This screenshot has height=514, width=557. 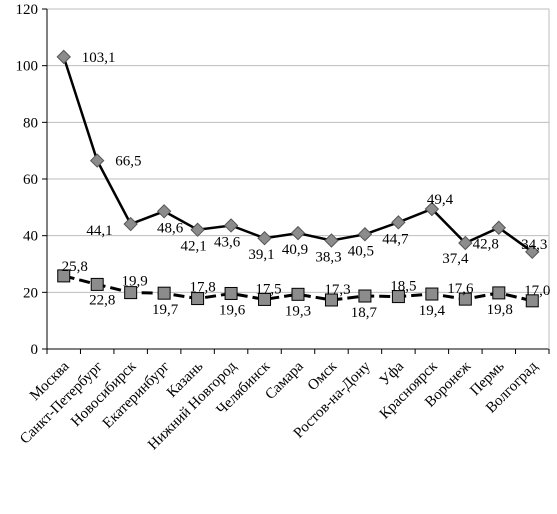 What do you see at coordinates (500, 310) in the screenshot?
I see `data-label: 19,8` at bounding box center [500, 310].